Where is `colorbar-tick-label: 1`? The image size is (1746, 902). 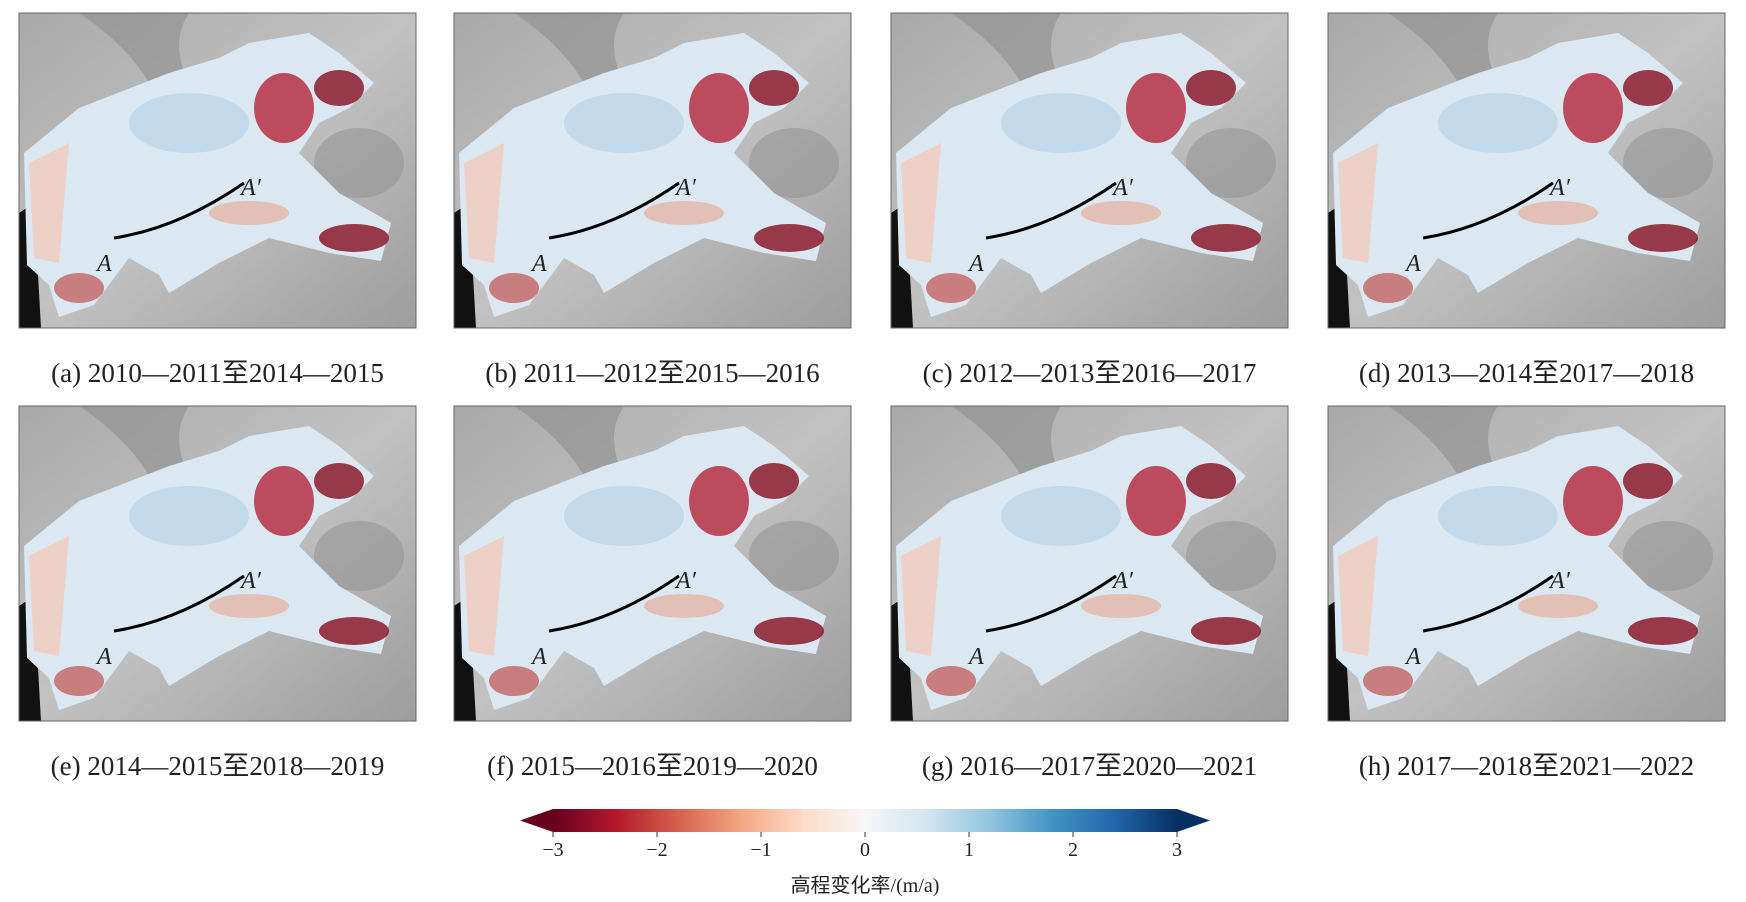
colorbar-tick-label: 1 is located at coordinates (969, 850).